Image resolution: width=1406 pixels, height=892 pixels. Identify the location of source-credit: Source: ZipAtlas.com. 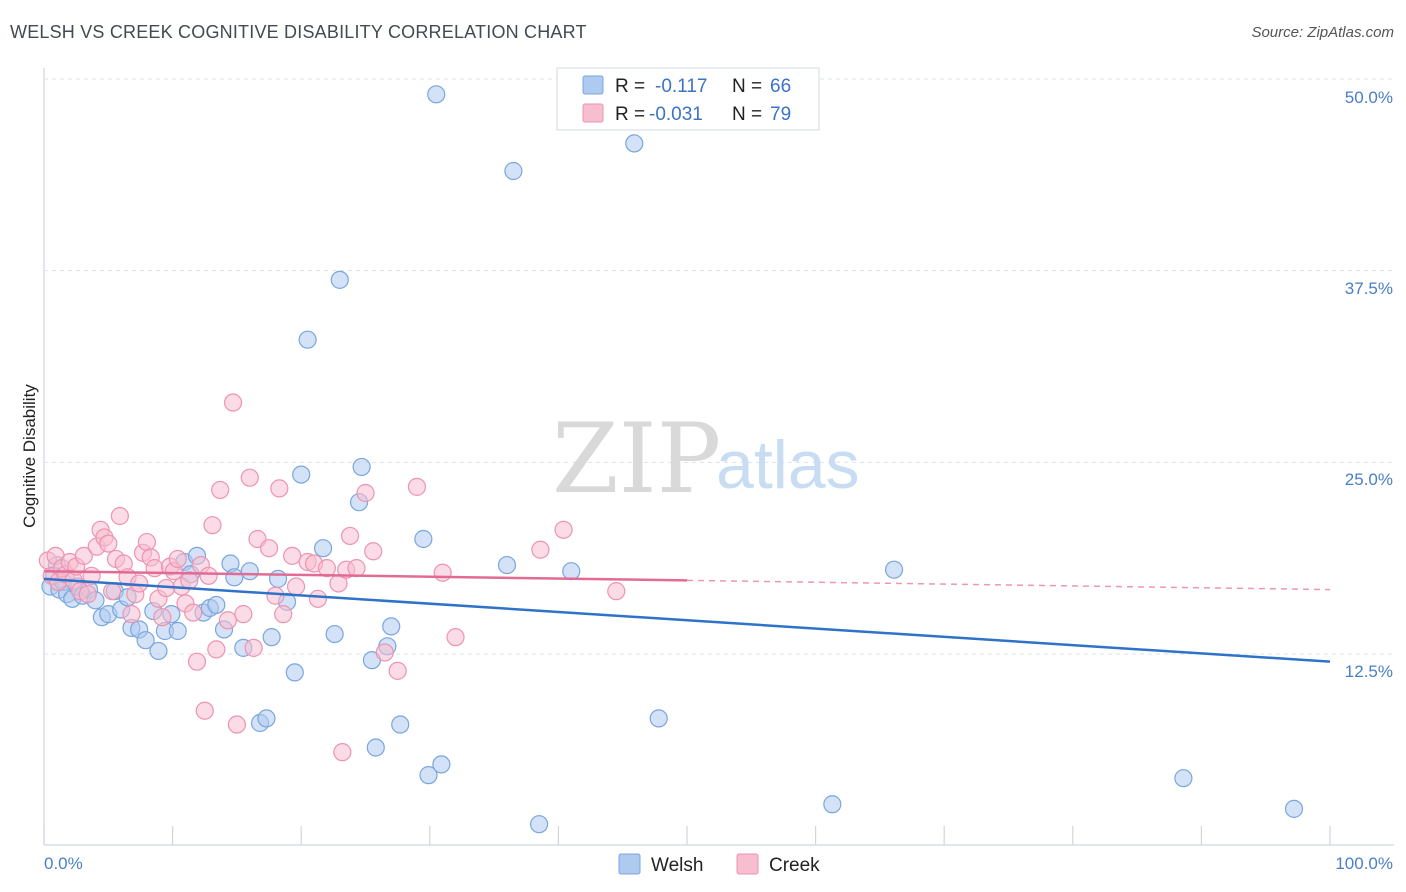
(1322, 32).